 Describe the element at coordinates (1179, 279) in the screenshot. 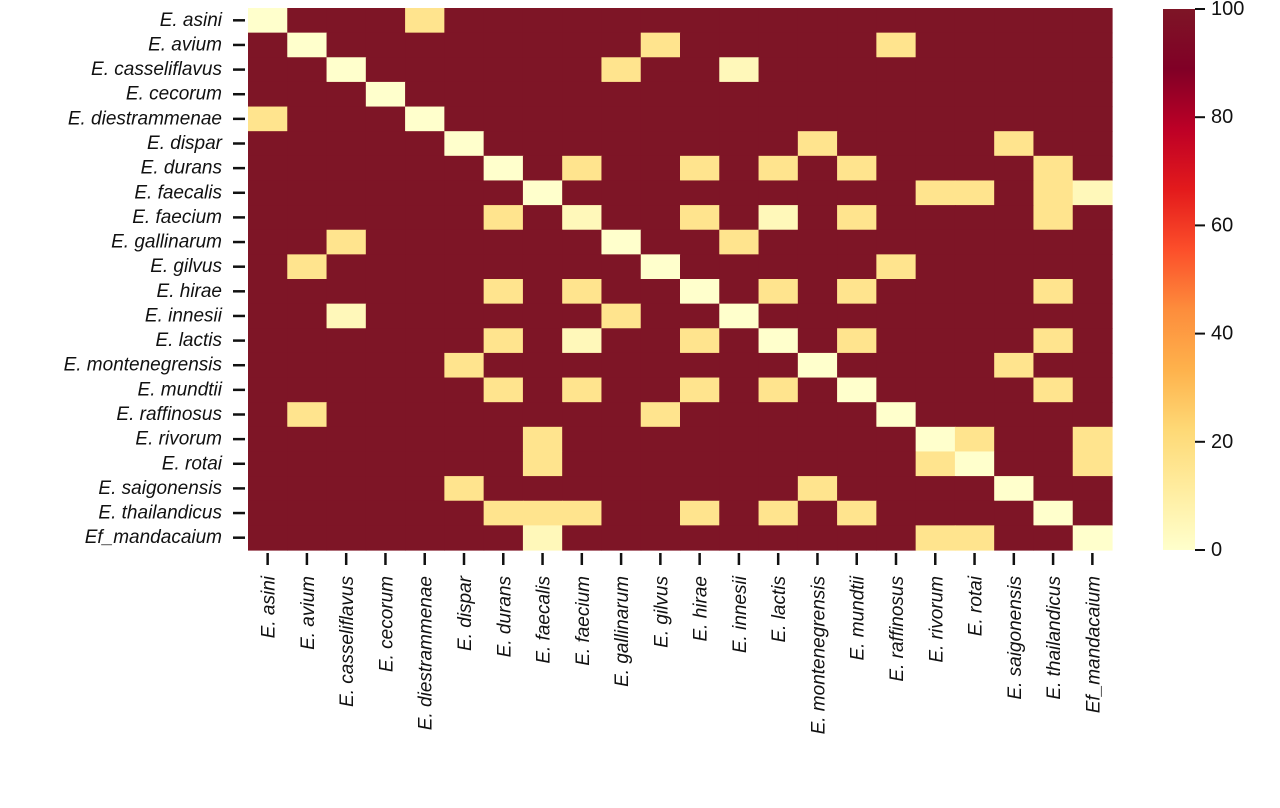

I see `colorbar-gradient` at that location.